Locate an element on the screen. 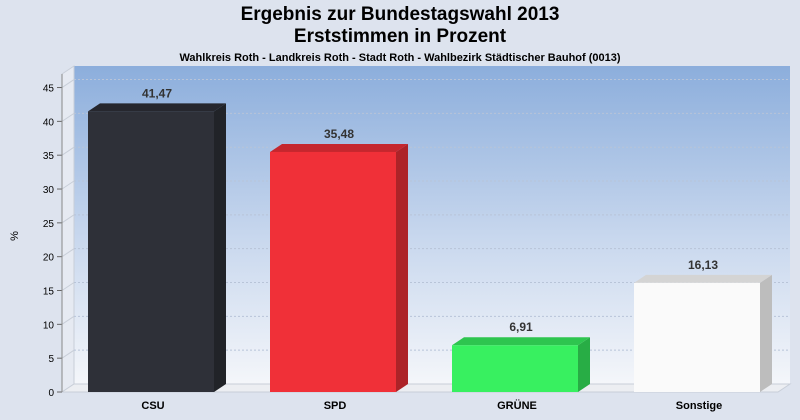 This screenshot has width=800, height=420. y-tick-label: 30 is located at coordinates (49, 190).